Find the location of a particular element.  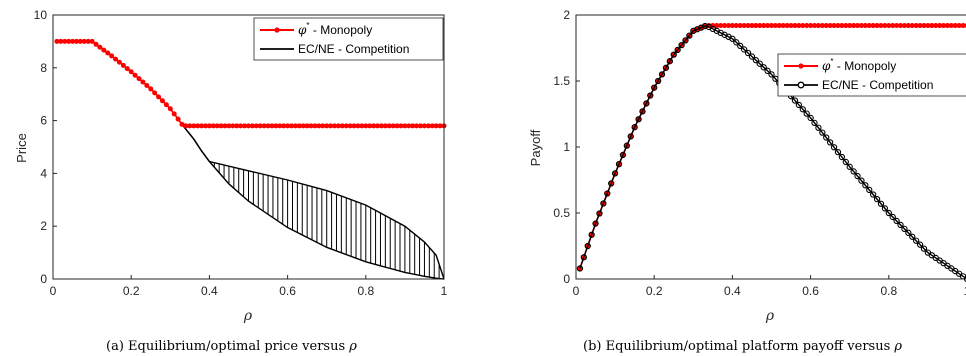

price-y-tick-label: 2 is located at coordinates (43, 226).